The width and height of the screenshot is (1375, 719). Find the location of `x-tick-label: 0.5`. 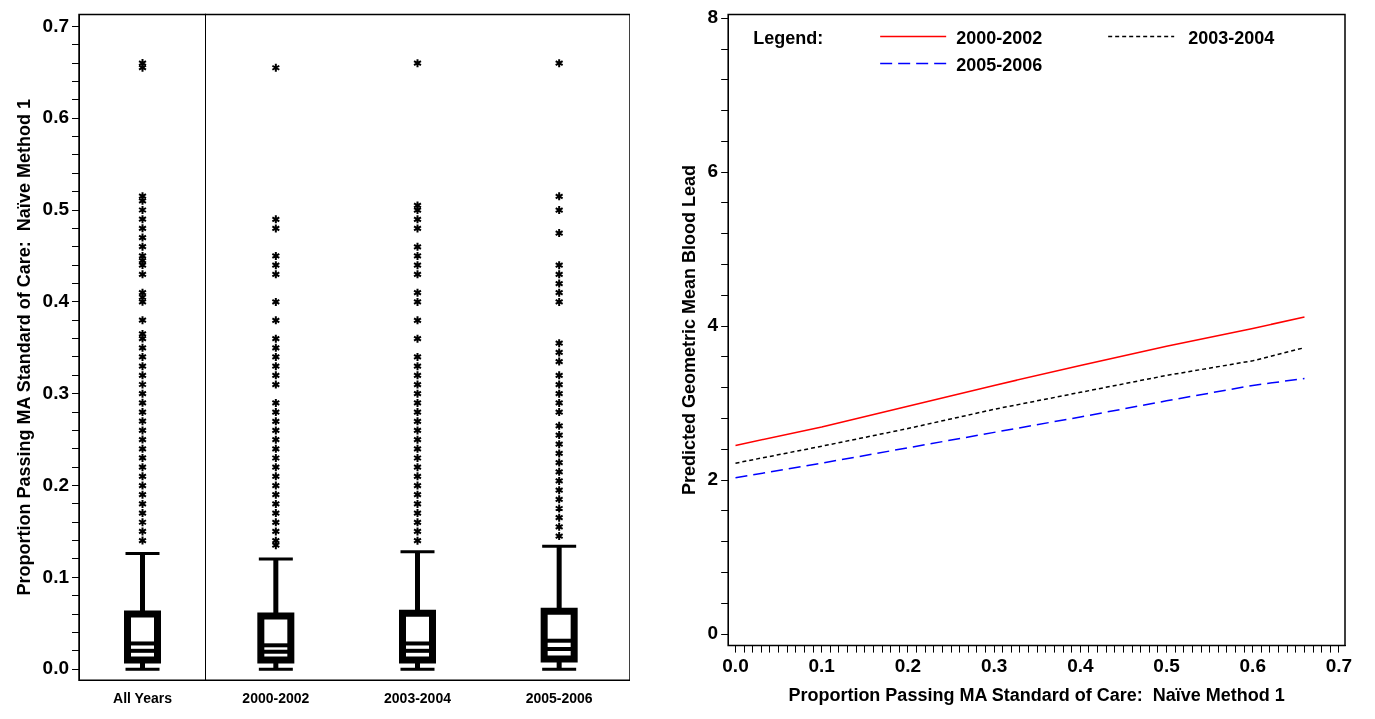

x-tick-label: 0.5 is located at coordinates (1167, 666).